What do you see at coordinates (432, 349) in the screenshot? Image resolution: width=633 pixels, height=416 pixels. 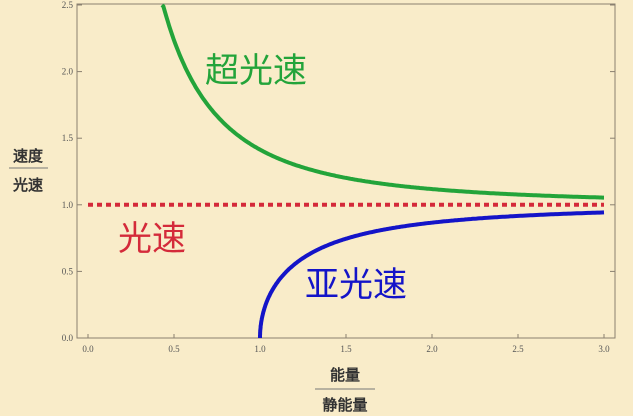 I see `x-tick-label: 2.0` at bounding box center [432, 349].